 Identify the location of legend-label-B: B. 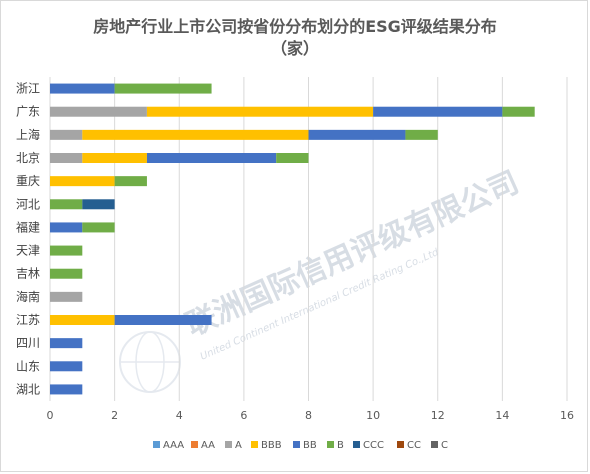
(340, 445).